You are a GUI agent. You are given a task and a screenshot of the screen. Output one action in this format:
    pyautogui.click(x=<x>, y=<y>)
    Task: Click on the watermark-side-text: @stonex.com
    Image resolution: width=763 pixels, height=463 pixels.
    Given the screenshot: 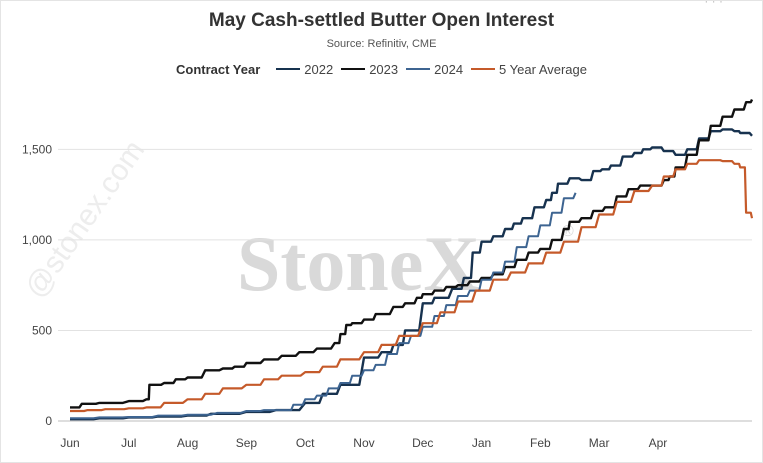 What is the action you would take?
    pyautogui.click(x=85, y=219)
    